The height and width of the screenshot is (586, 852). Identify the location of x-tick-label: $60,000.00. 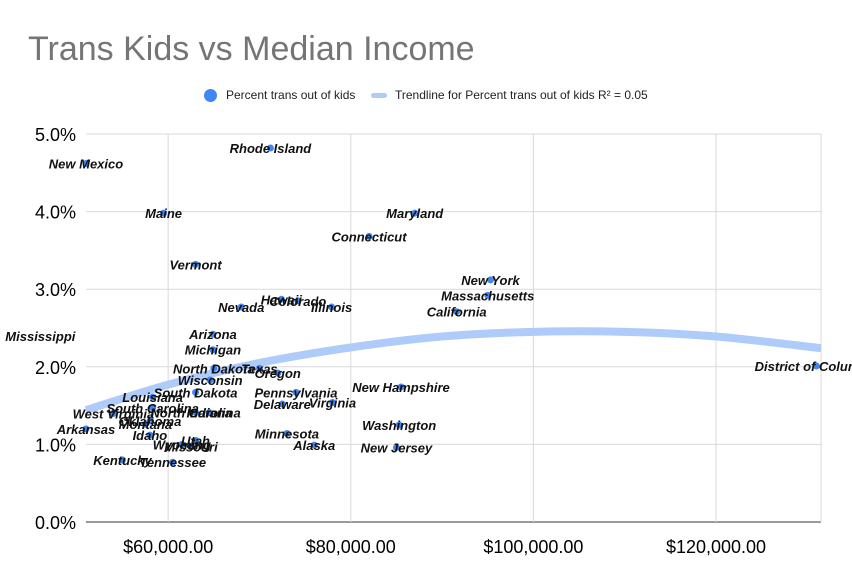
(168, 547).